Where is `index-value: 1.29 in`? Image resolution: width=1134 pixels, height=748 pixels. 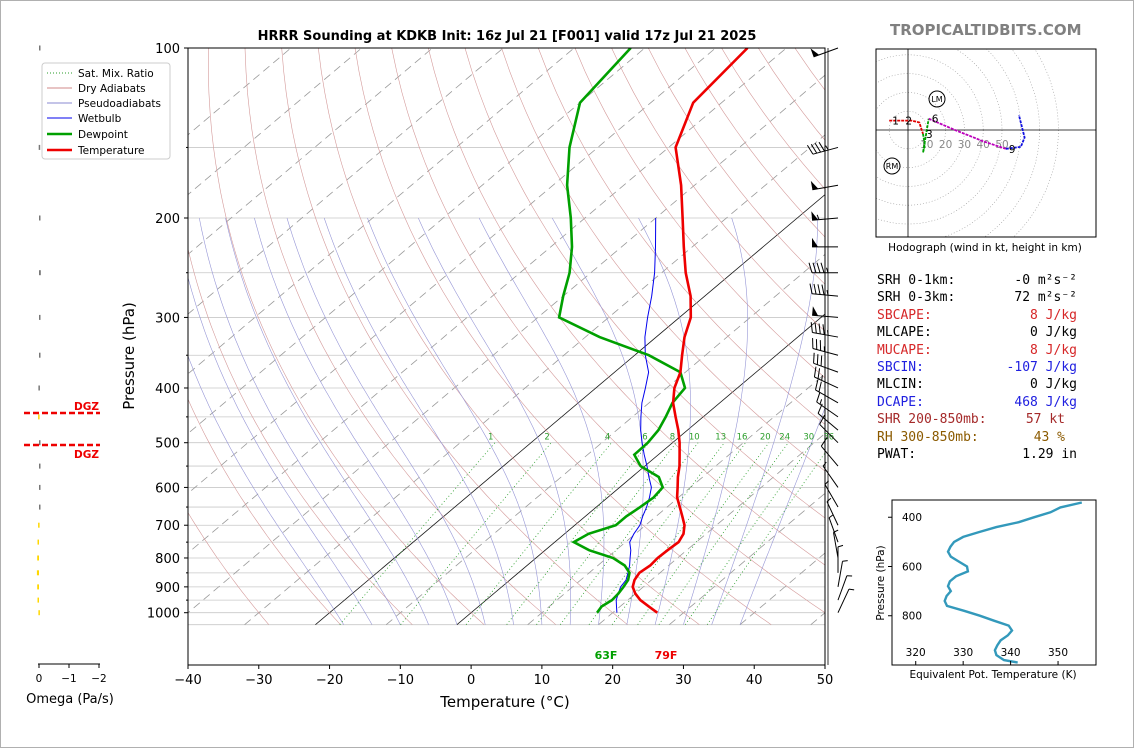
index-value: 1.29 in is located at coordinates (1049, 454).